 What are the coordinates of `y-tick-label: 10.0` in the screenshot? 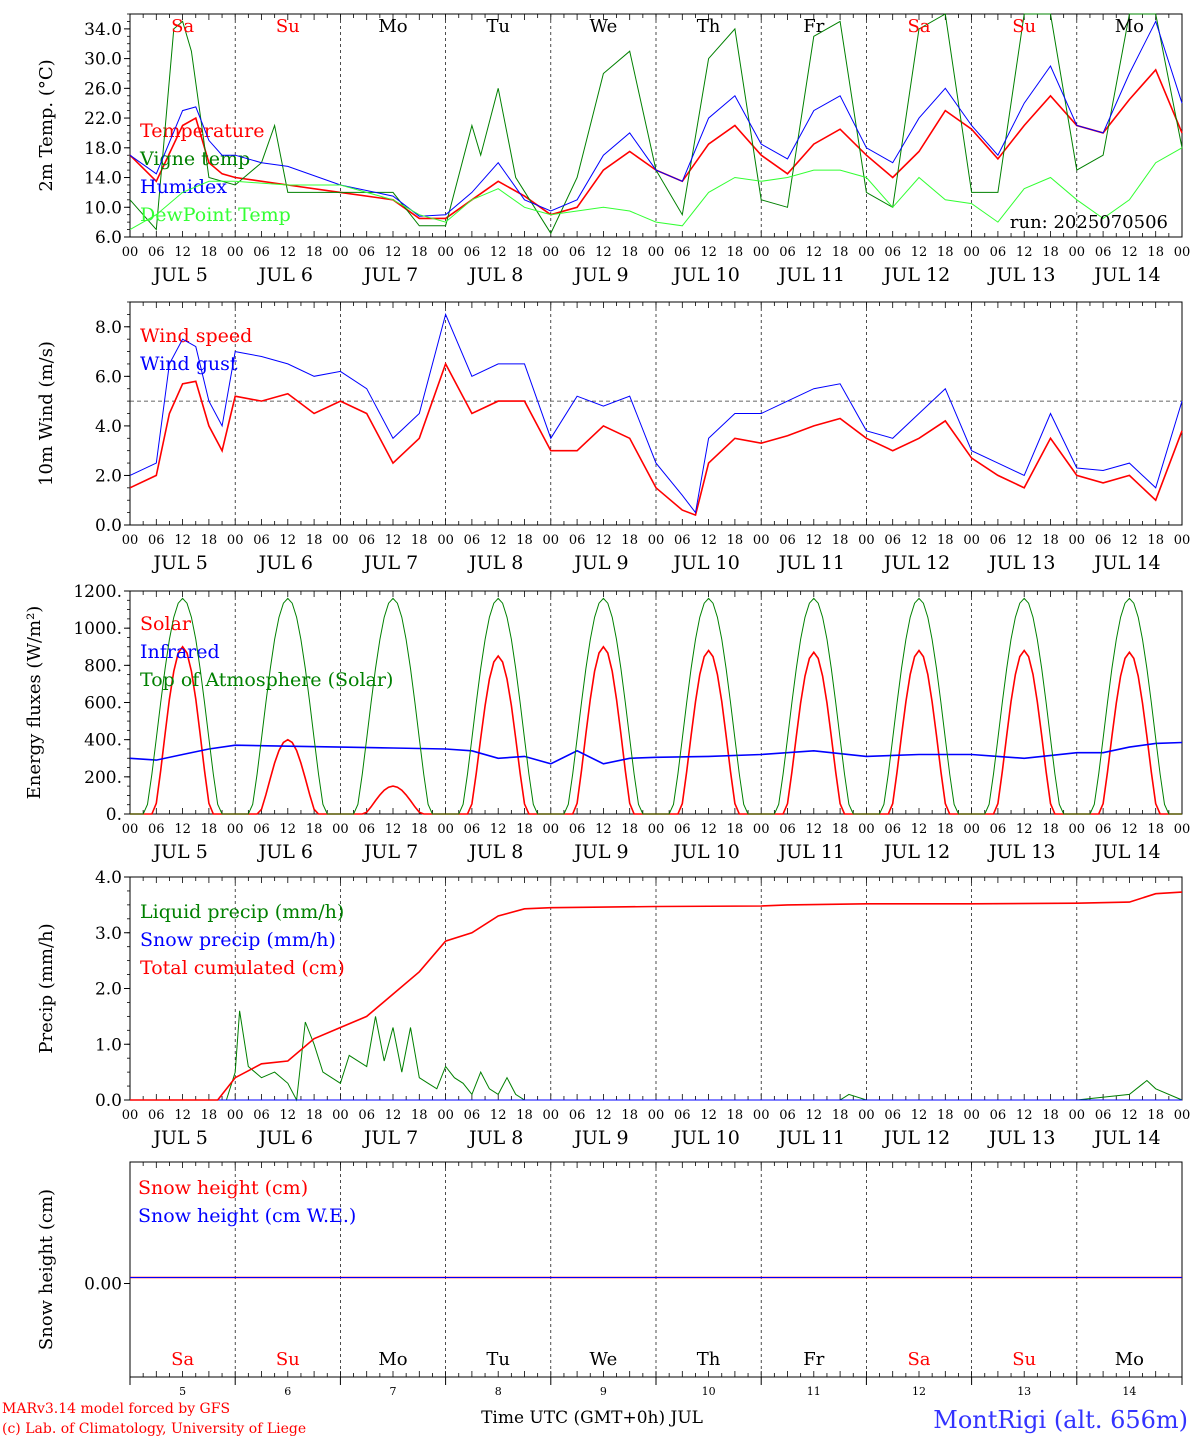 It's located at (103, 208).